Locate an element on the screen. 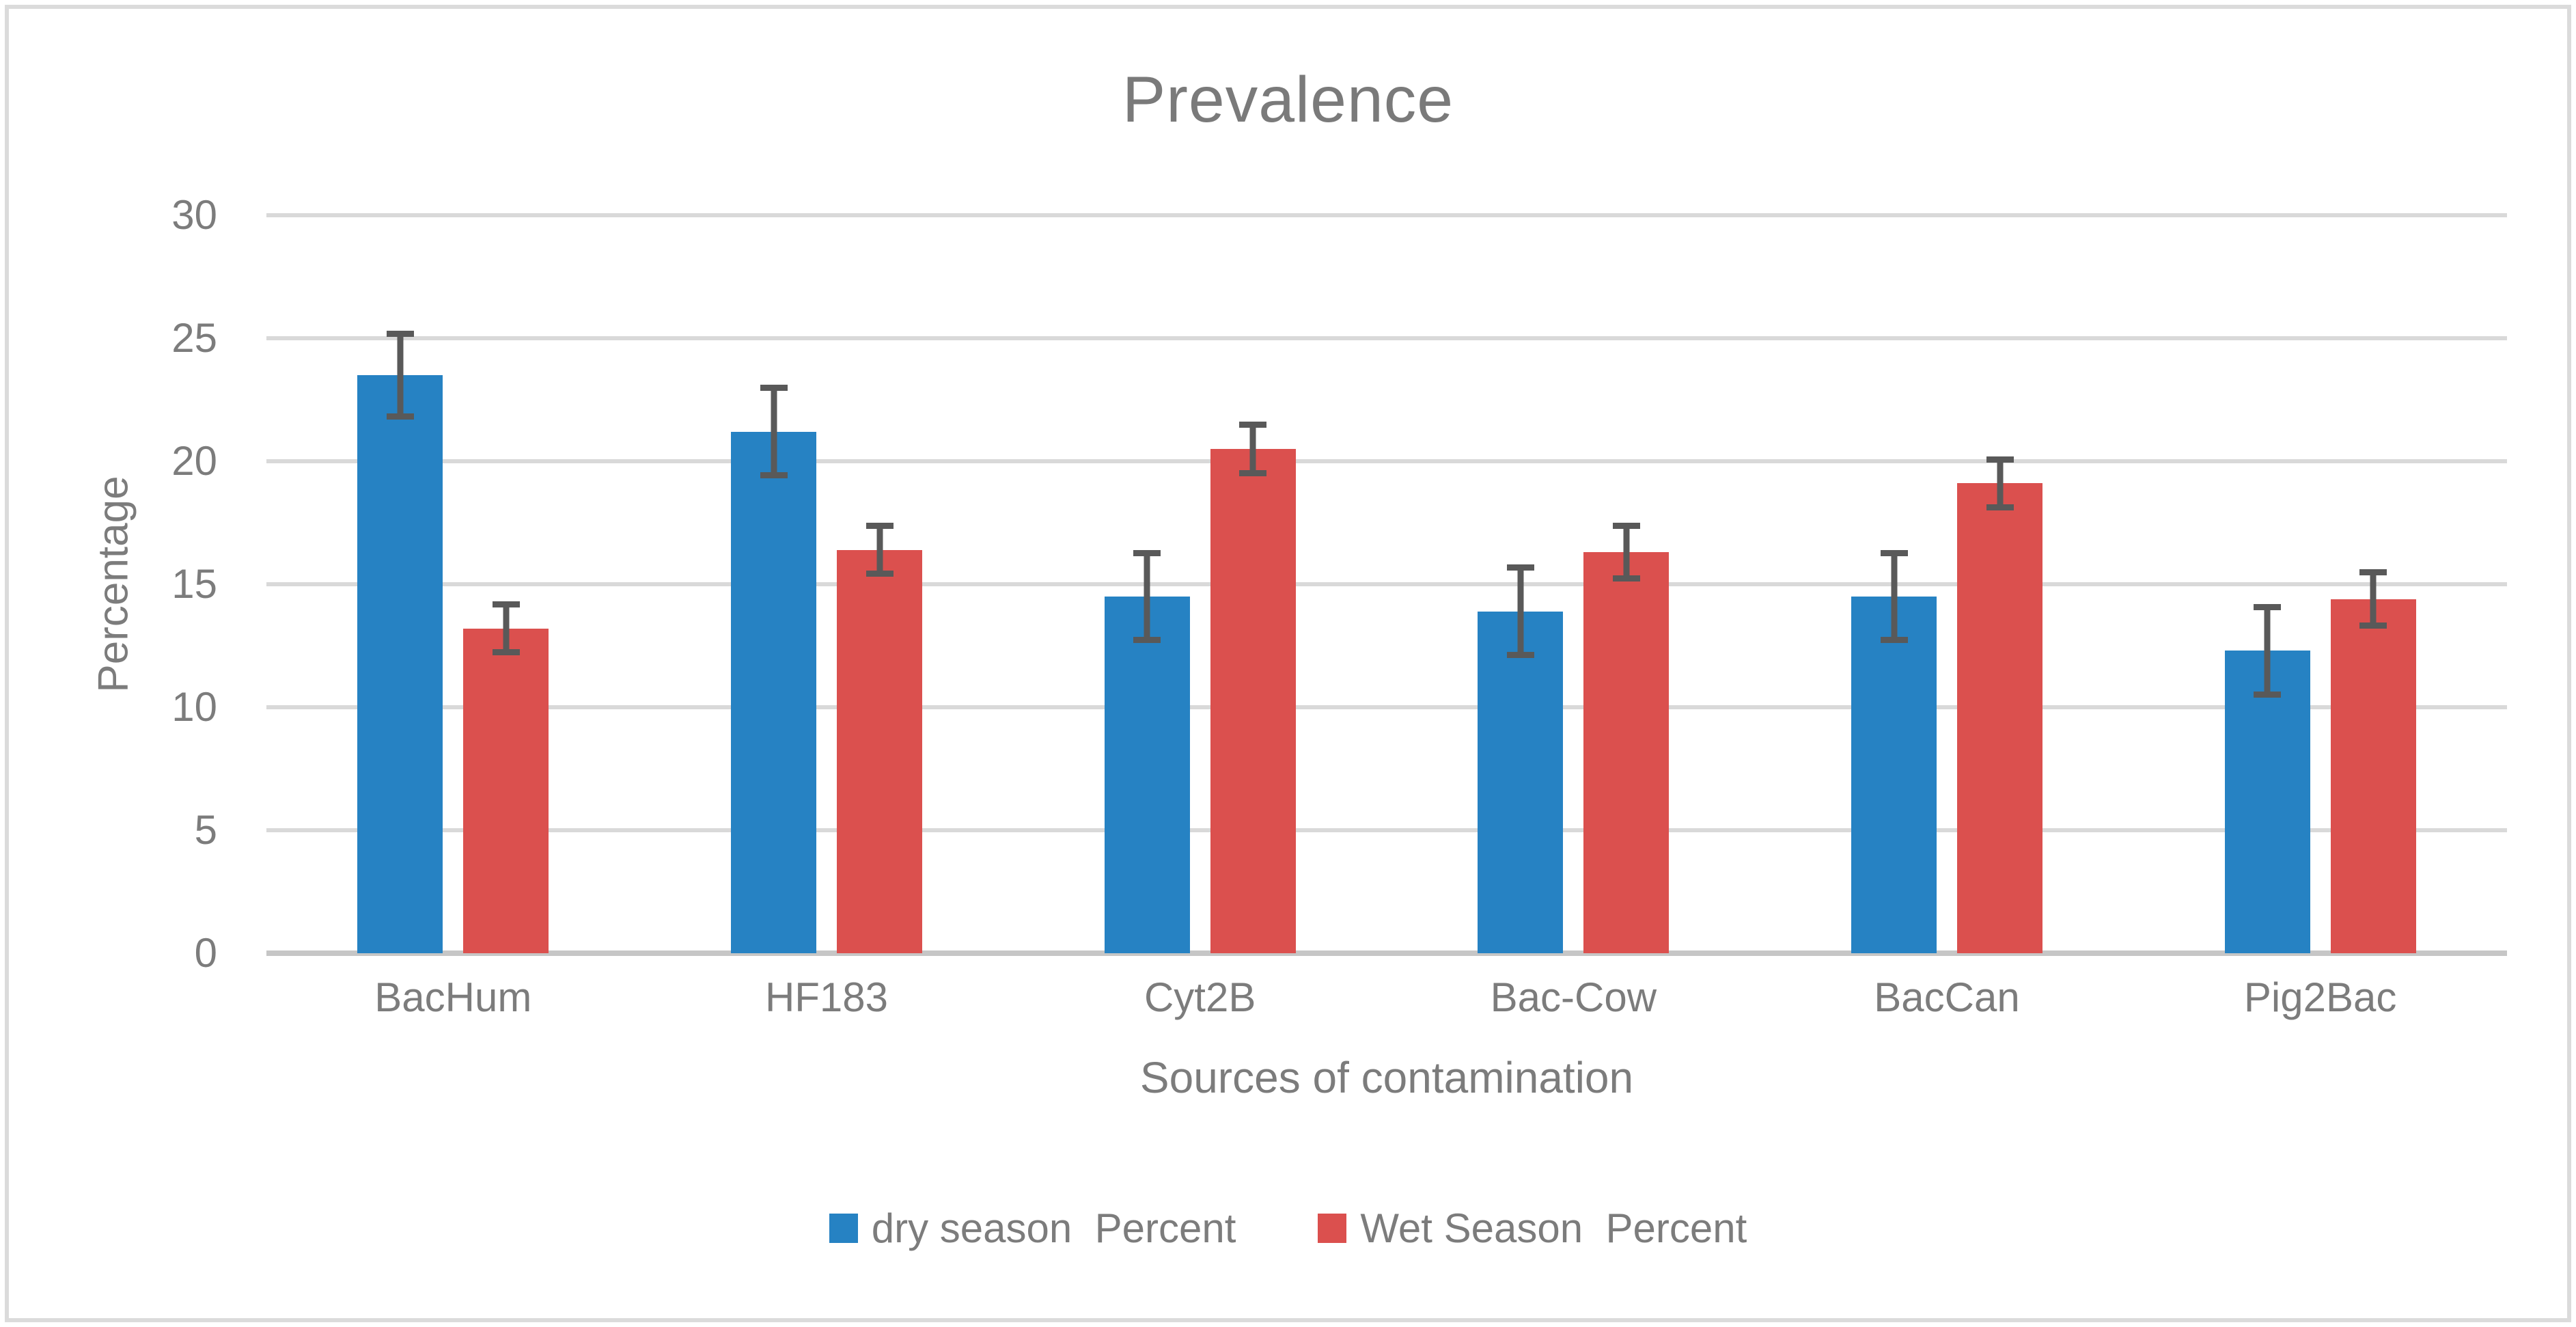 This screenshot has height=1327, width=2576. bar-dry-Bac-Cow is located at coordinates (1521, 782).